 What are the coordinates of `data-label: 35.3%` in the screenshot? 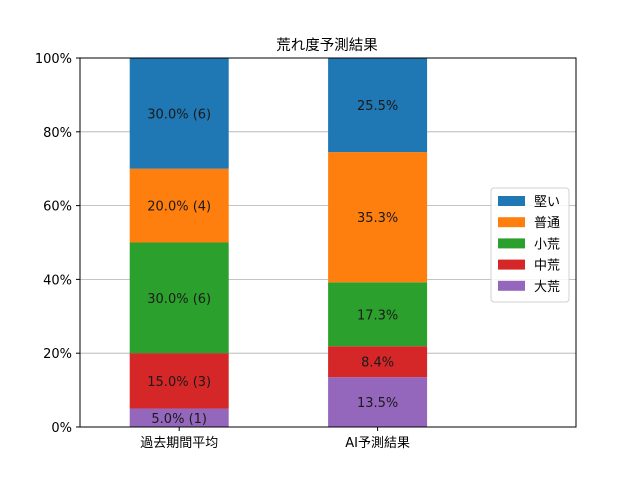 It's located at (377, 218).